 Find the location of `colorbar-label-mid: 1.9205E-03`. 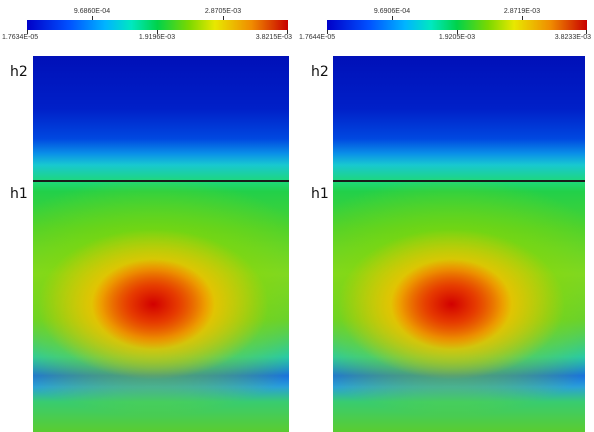

colorbar-label-mid: 1.9205E-03 is located at coordinates (457, 37).